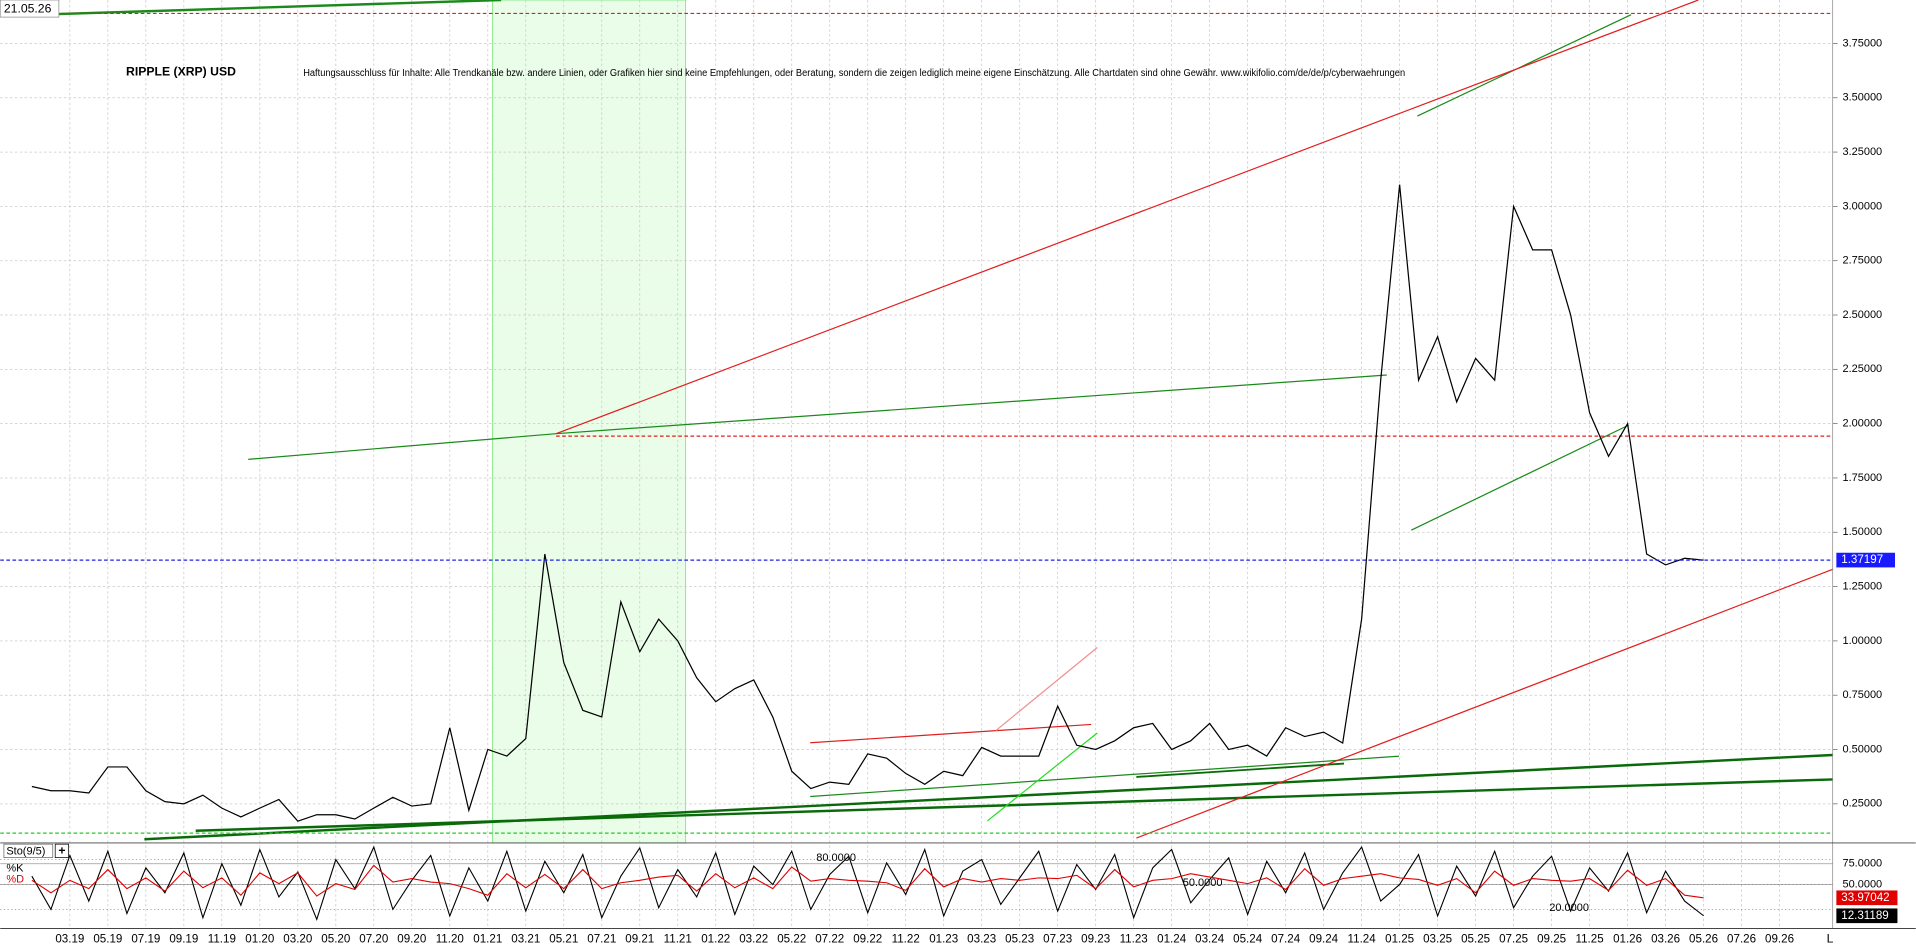  Describe the element at coordinates (829, 939) in the screenshot. I see `x-tick-label: 07.22` at that location.